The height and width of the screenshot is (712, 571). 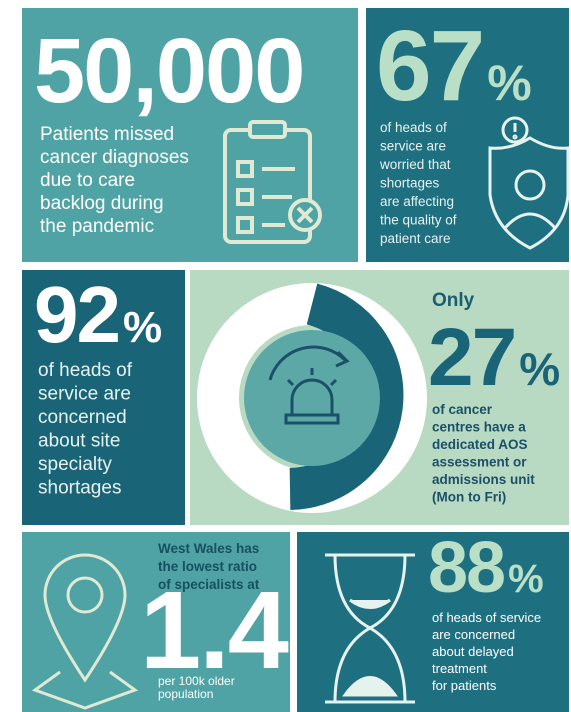 I want to click on description-line: worried that, so click(x=415, y=164).